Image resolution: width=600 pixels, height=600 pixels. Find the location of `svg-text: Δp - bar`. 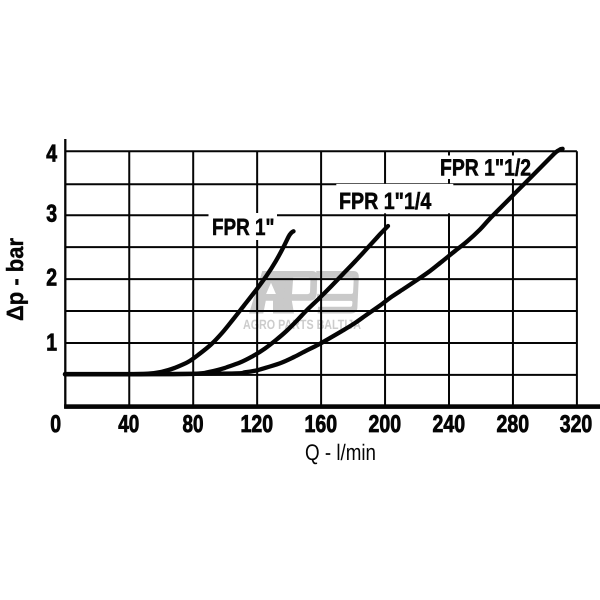

svg-text: Δp - bar is located at coordinates (15, 279).